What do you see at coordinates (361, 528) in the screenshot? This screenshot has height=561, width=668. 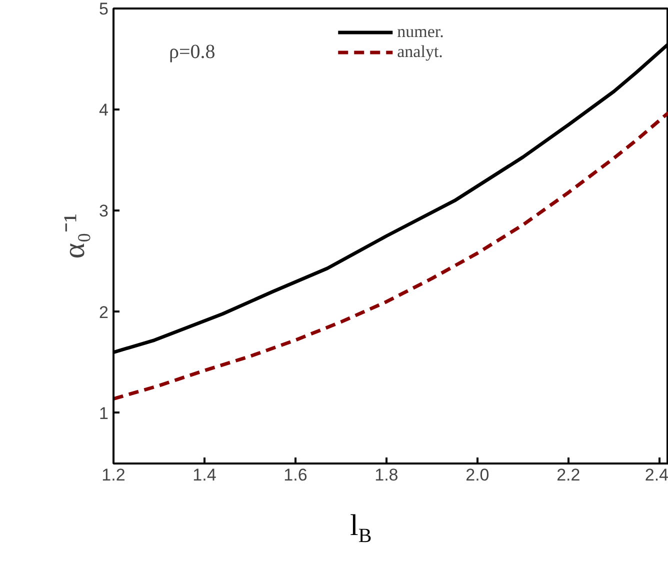 I see `x-axis-title: l$_{B}$` at bounding box center [361, 528].